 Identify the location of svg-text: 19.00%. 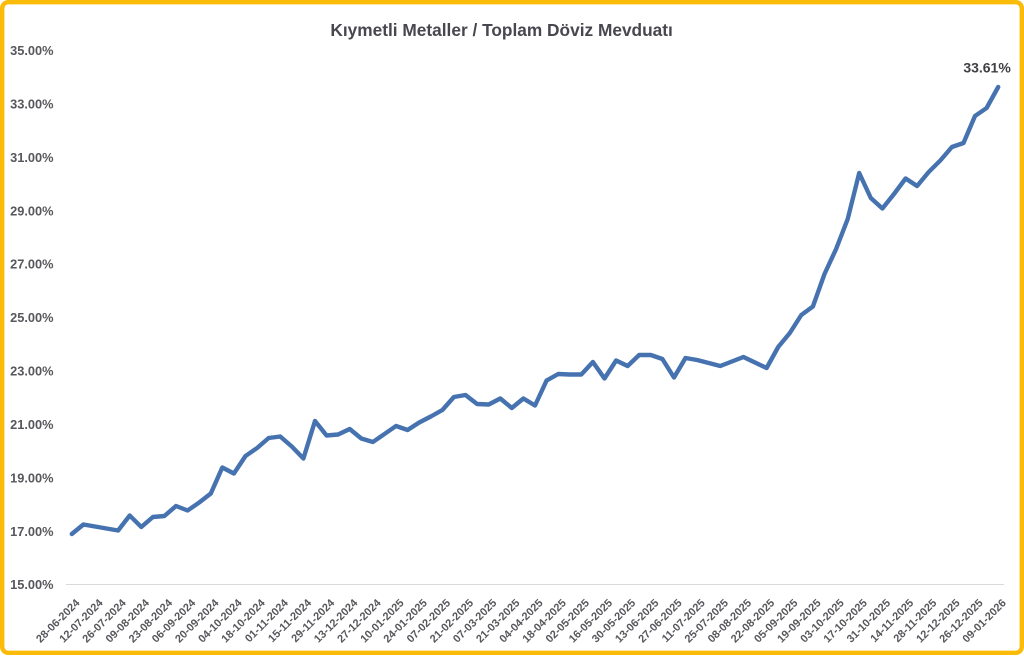
(32, 477).